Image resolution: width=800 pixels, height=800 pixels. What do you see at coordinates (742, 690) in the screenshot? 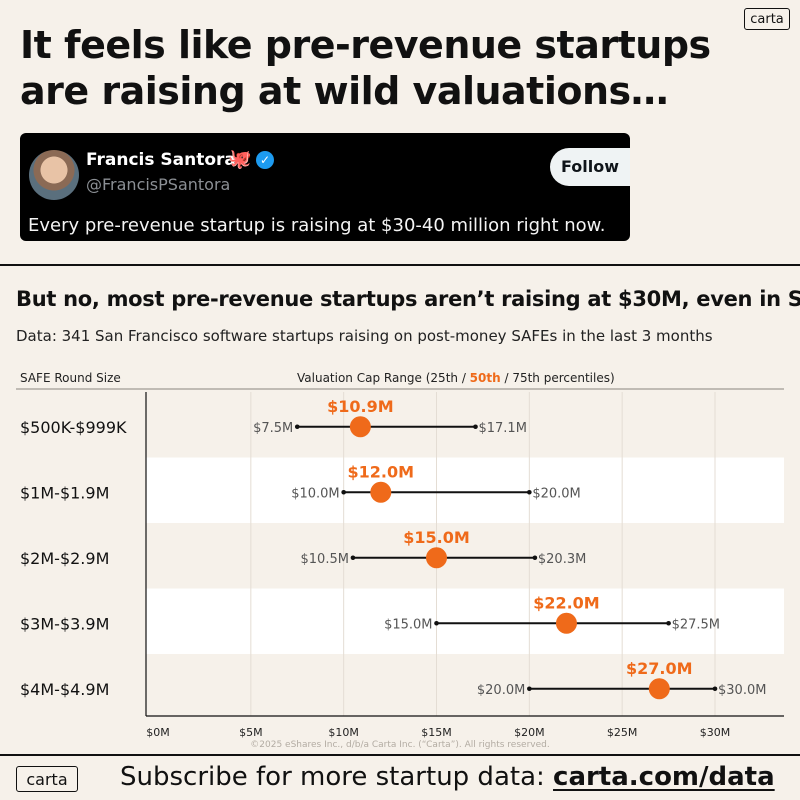
I see `p75-label: $30.0M` at bounding box center [742, 690].